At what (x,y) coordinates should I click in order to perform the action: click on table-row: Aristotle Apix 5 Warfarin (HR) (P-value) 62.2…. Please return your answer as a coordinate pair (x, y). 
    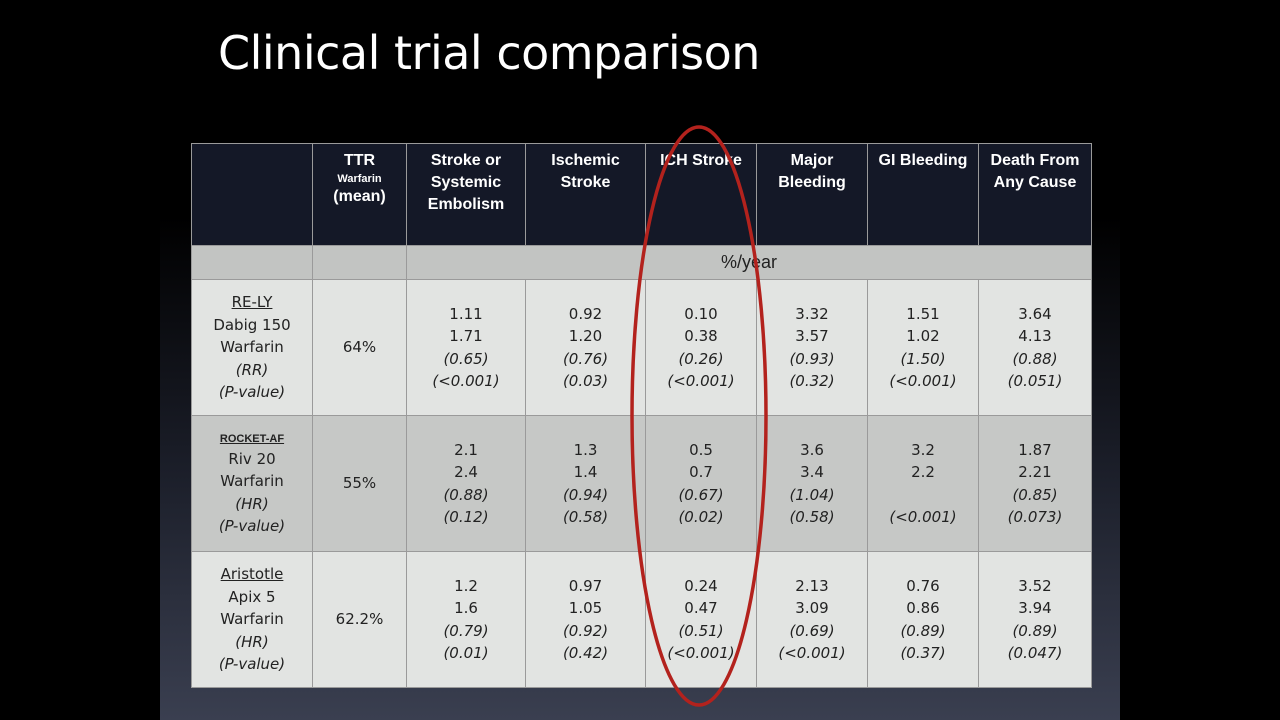
    Looking at the image, I should click on (641, 619).